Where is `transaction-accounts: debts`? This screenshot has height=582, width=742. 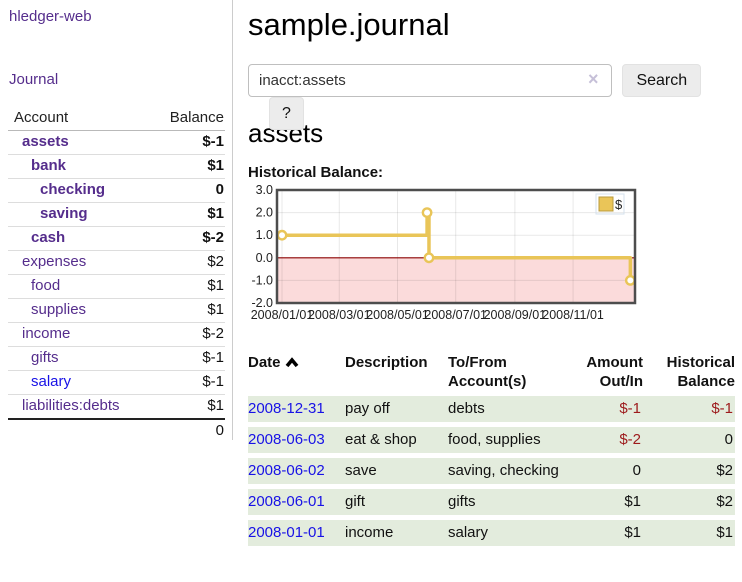
transaction-accounts: debts is located at coordinates (505, 409).